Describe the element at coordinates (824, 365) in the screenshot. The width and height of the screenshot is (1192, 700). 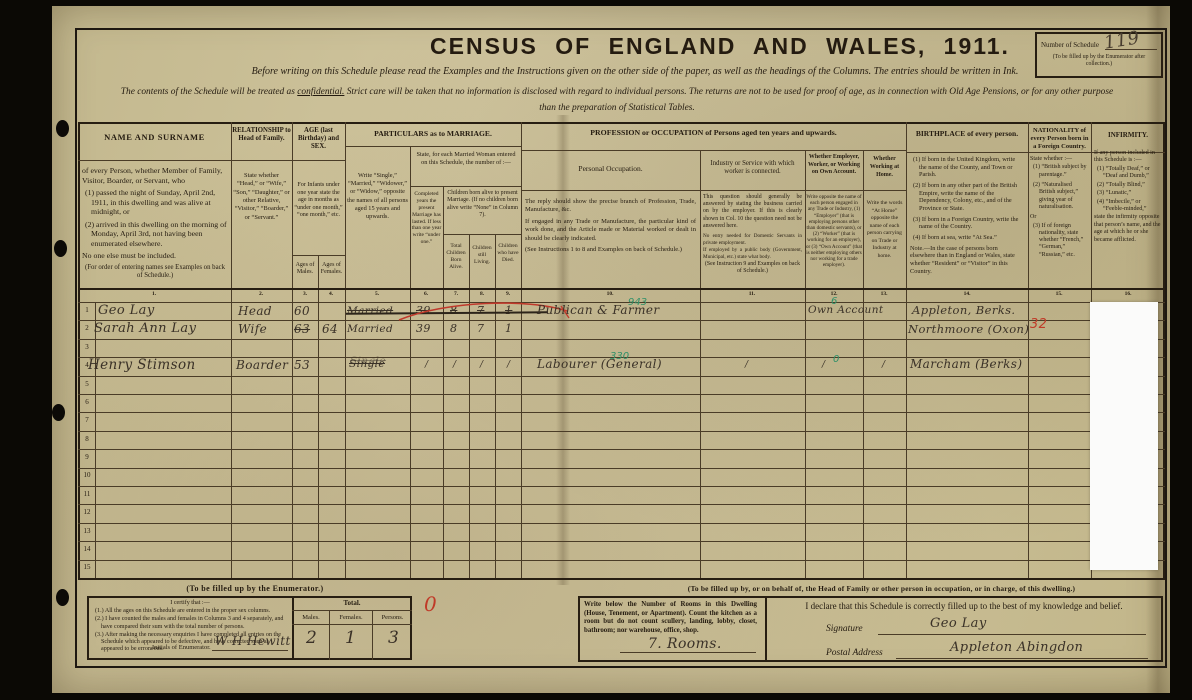
I see `pen-tick: /` at that location.